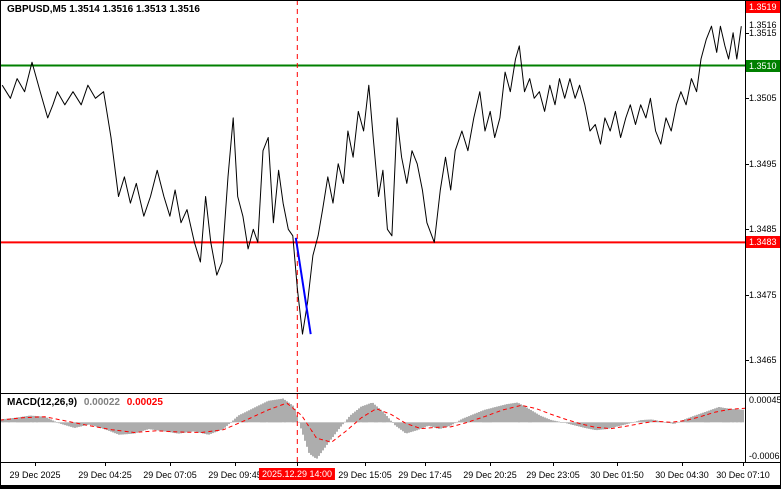  I want to click on macd-plot, so click(372, 428).